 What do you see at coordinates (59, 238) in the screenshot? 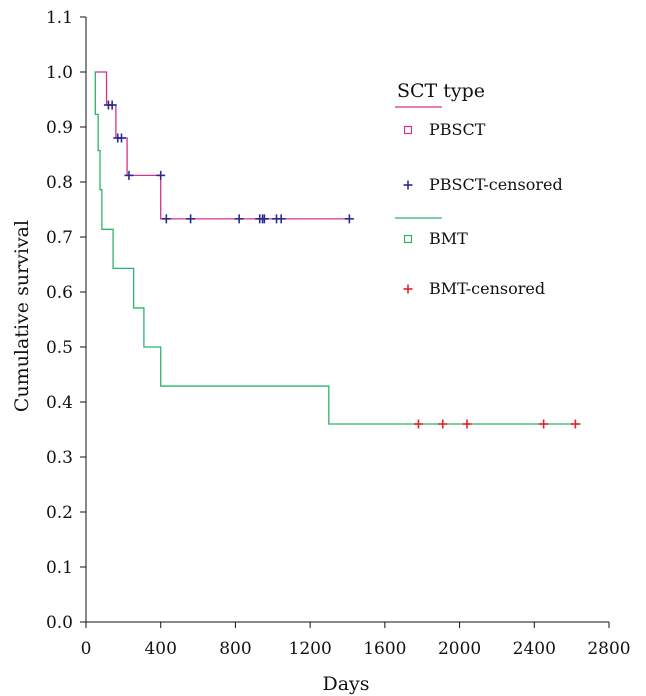
I see `y-tick-label: 0.7` at bounding box center [59, 238].